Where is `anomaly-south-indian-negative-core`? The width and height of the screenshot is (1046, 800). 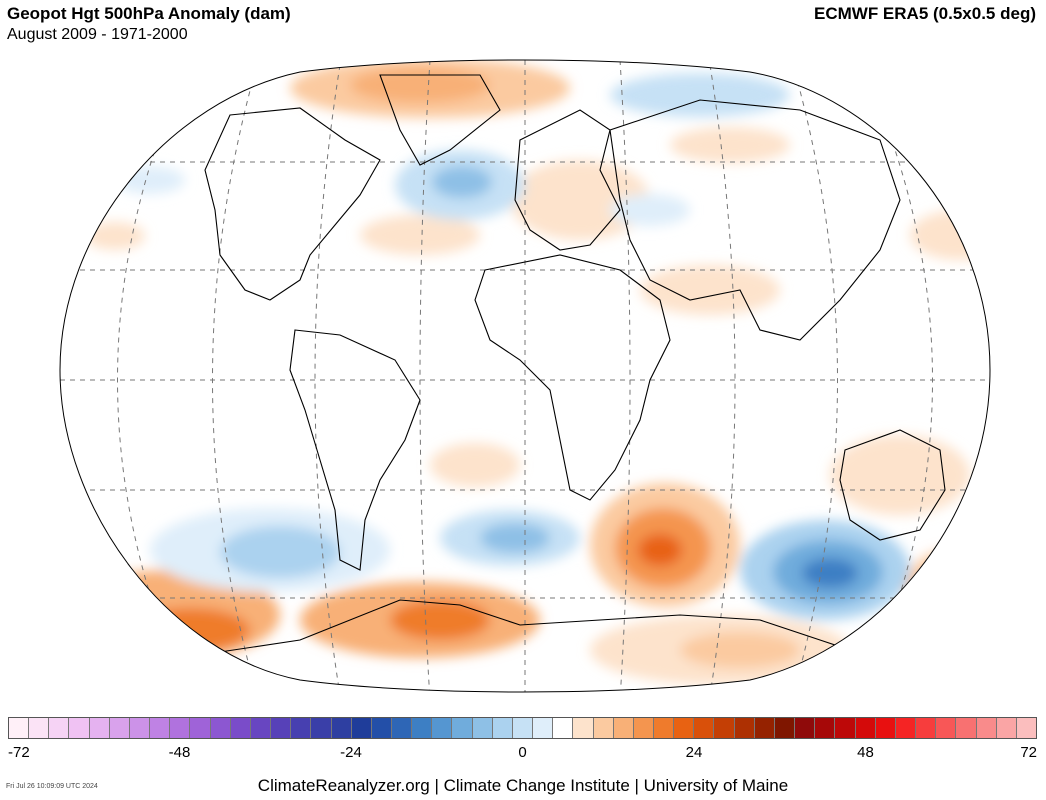
anomaly-south-indian-negative-core is located at coordinates (830, 573).